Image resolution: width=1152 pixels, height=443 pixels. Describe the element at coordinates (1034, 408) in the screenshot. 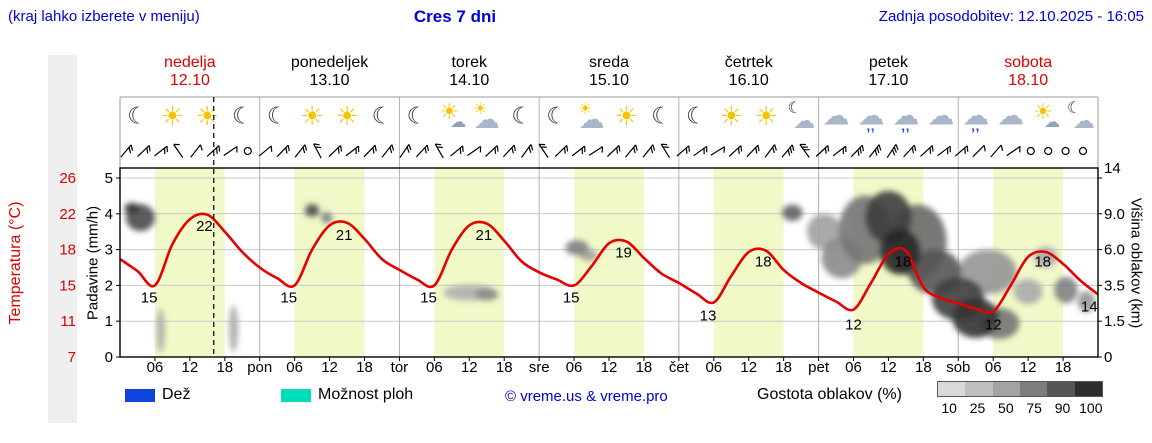

I see `density-value: 75` at that location.